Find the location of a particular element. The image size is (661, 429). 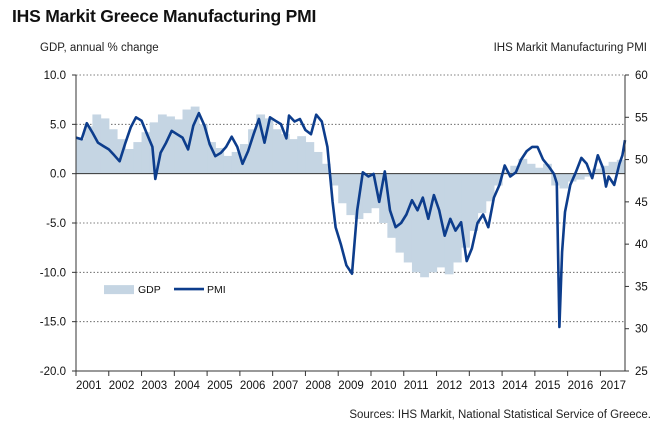

left-tick-label: -20.0 is located at coordinates (53, 372).